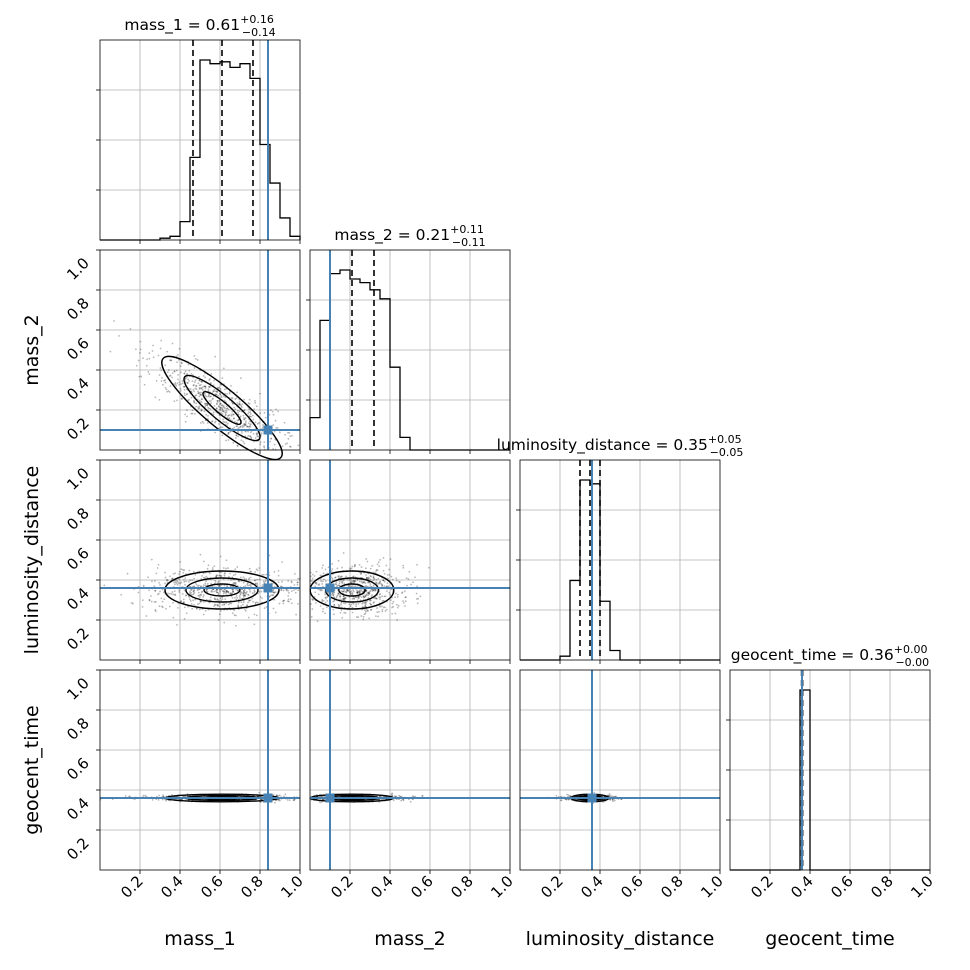 The height and width of the screenshot is (970, 970). What do you see at coordinates (620, 570) in the screenshot?
I see `histogram-luminosity_distance` at bounding box center [620, 570].